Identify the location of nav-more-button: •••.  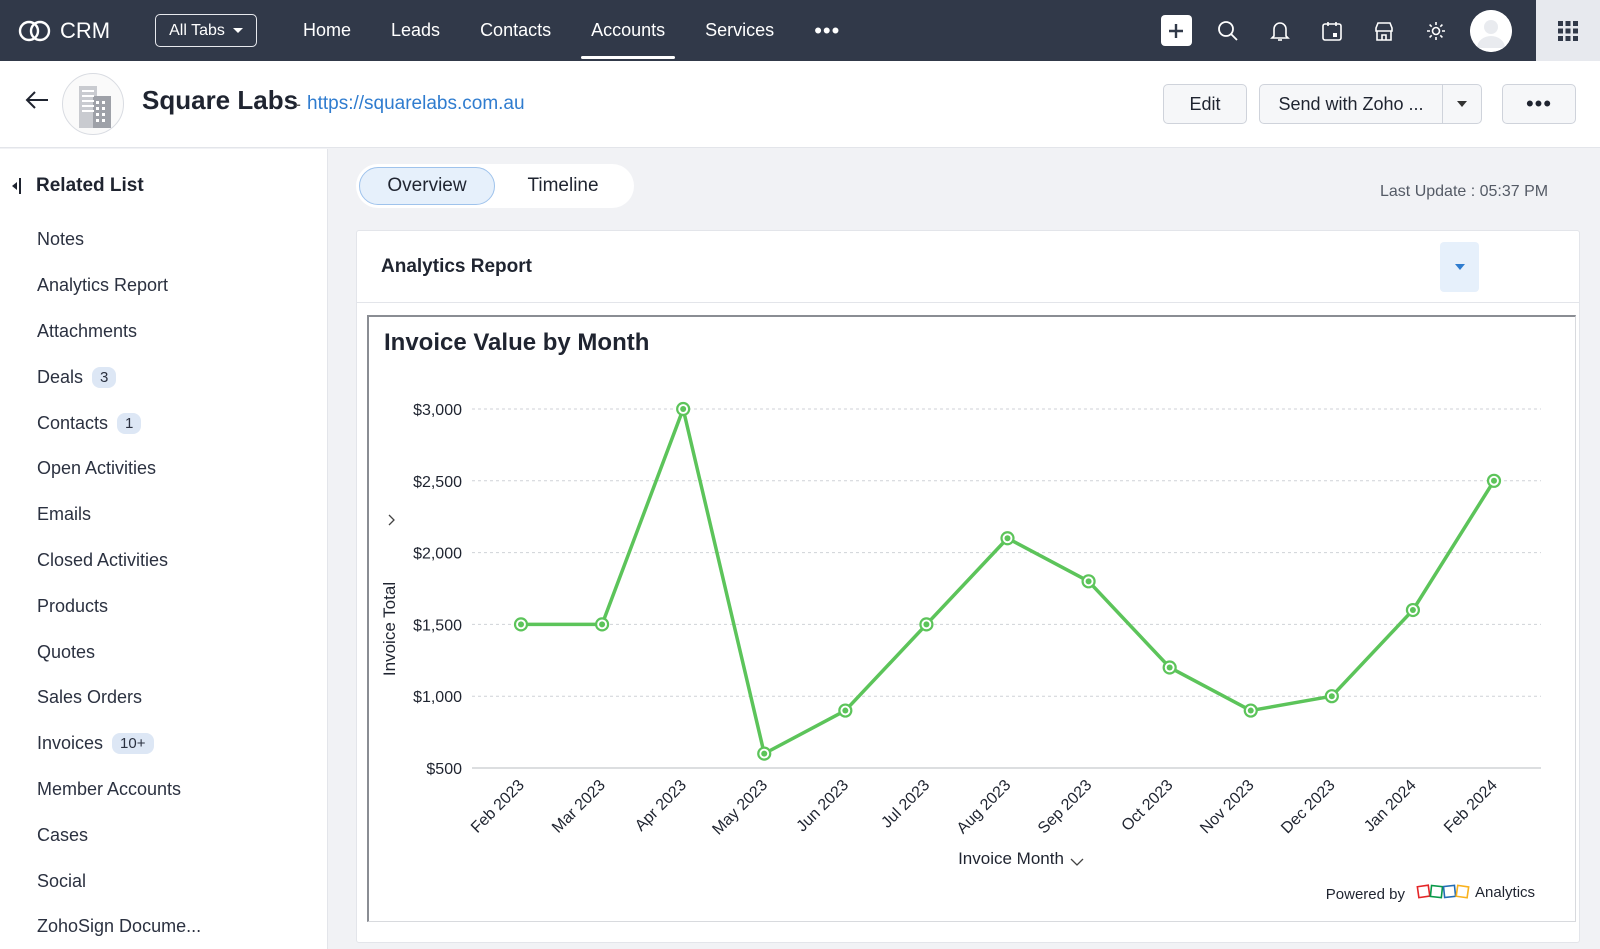
(827, 30).